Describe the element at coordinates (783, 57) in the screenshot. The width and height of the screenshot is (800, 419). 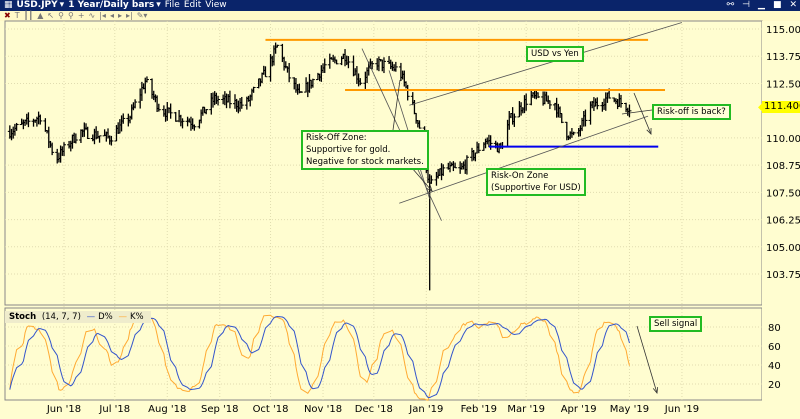
I see `y-tick-label: 113.750` at that location.